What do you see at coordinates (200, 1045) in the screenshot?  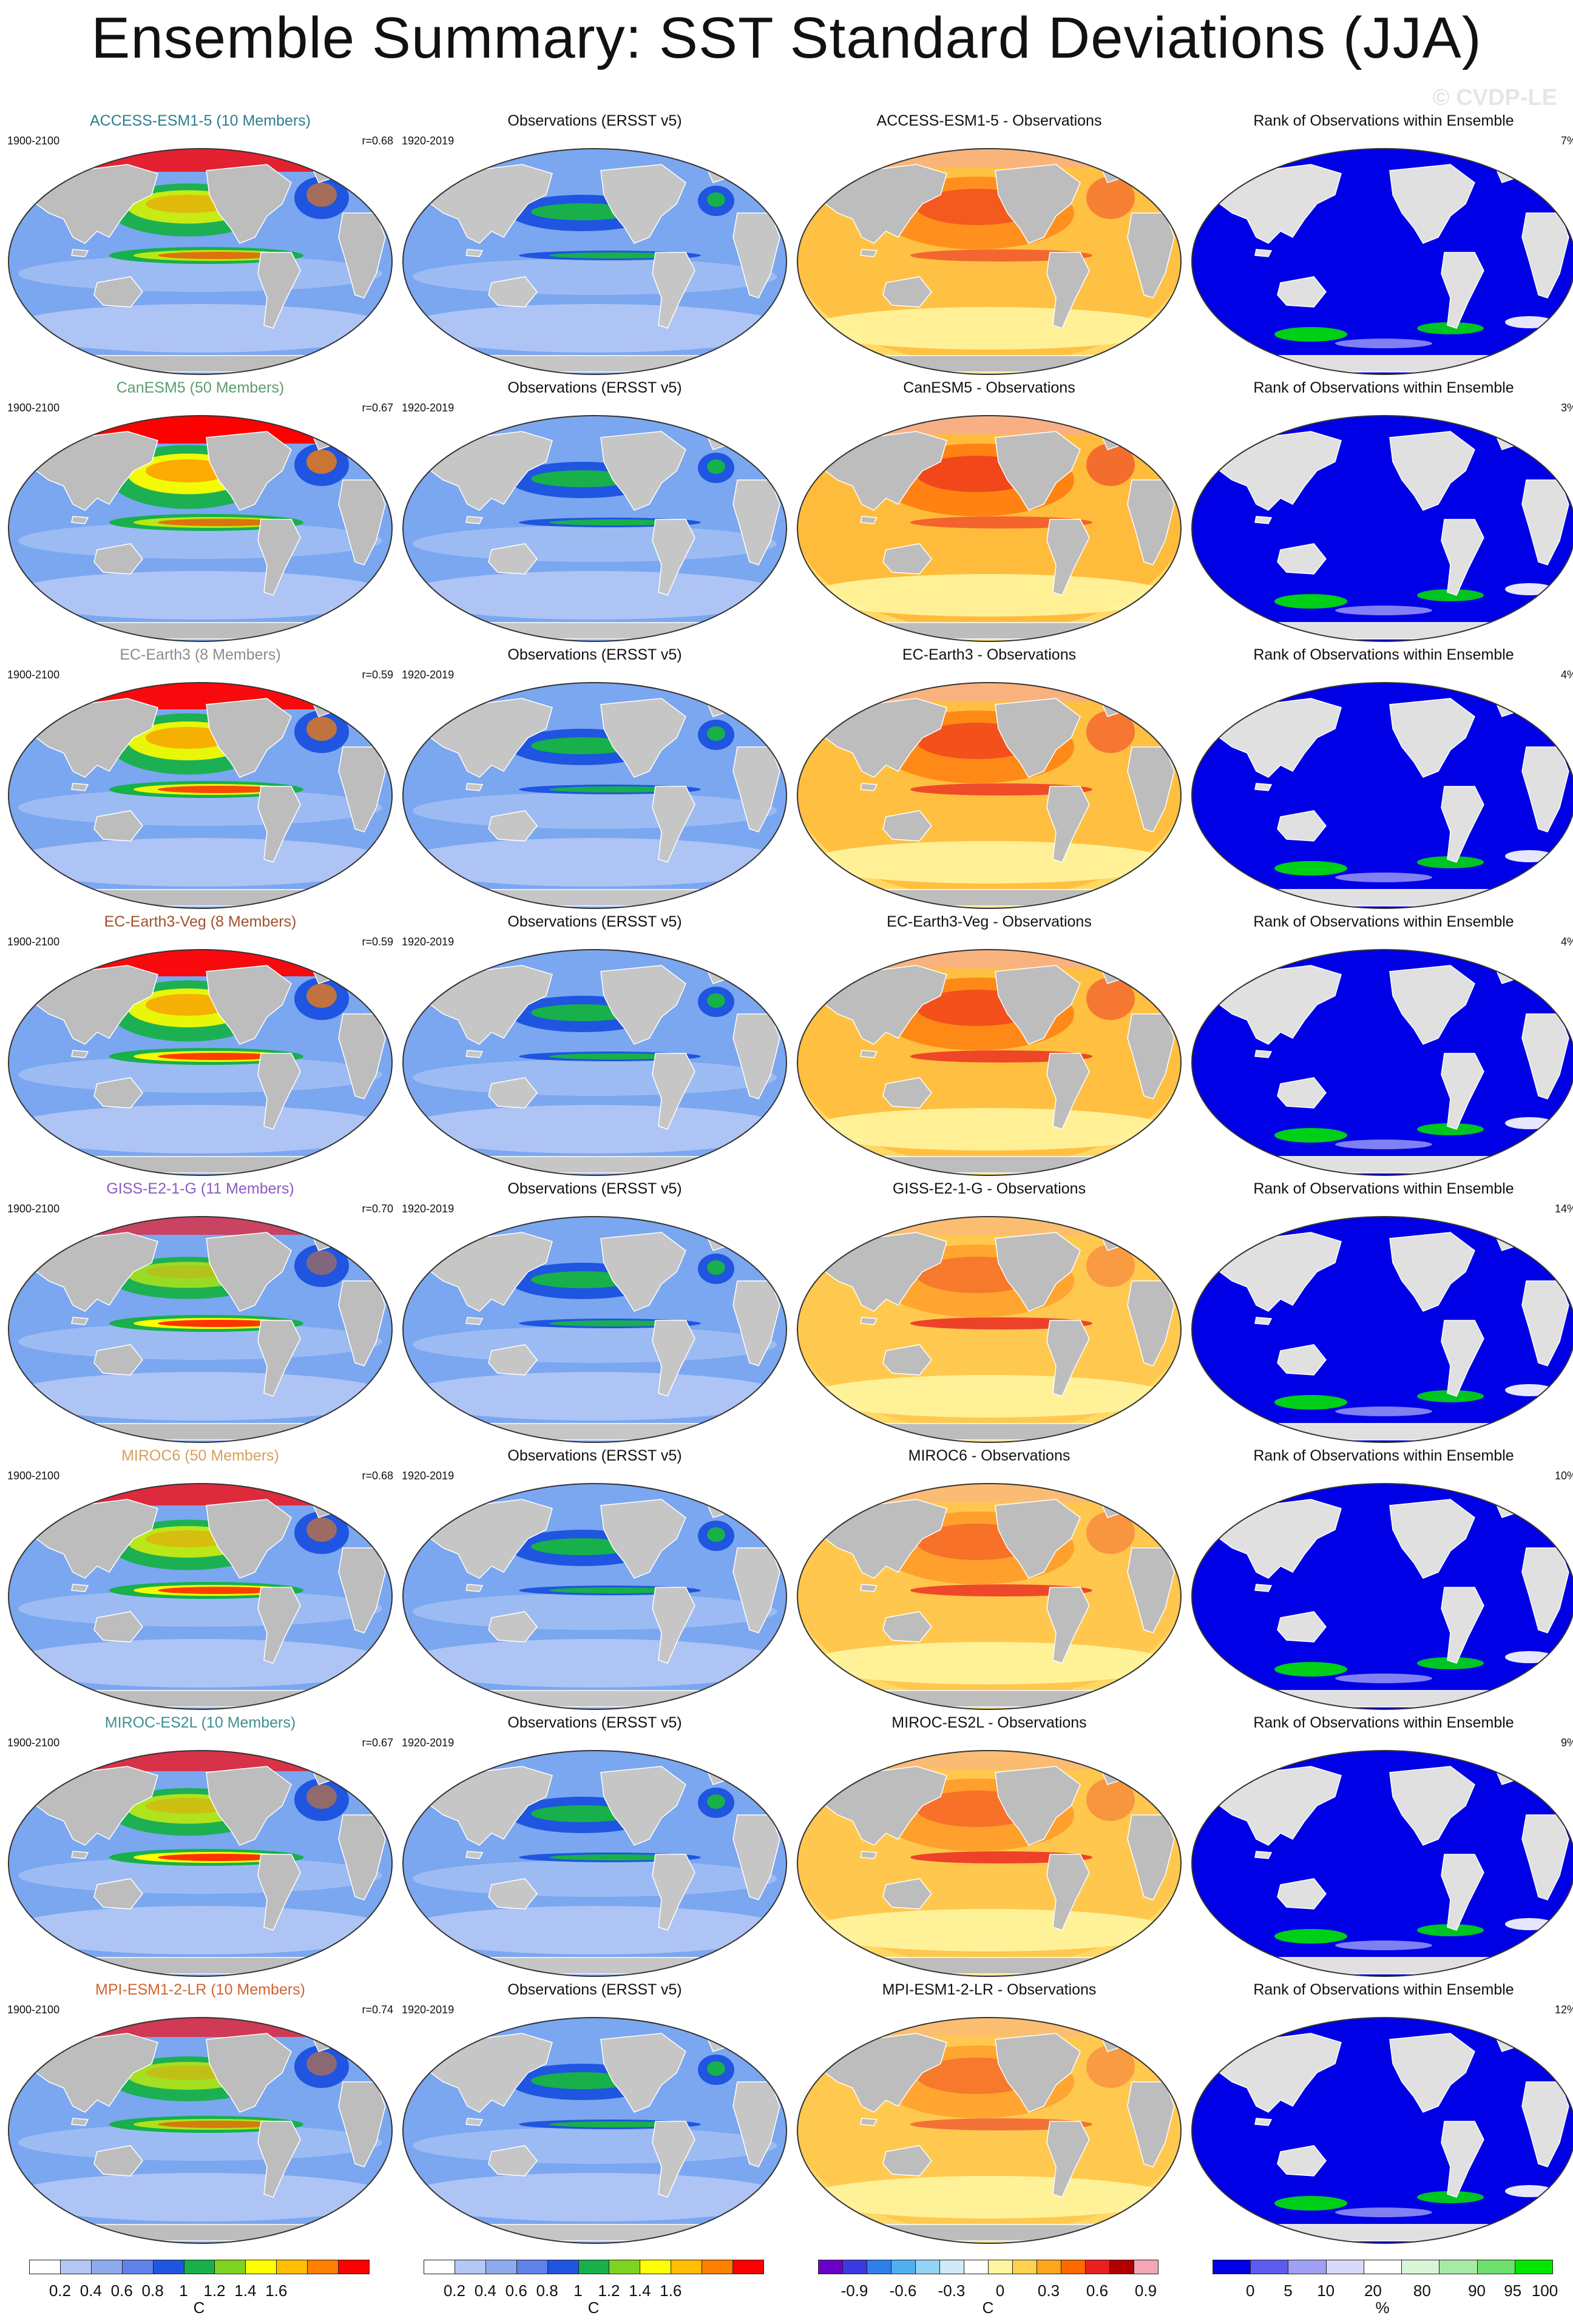 I see `map-panel-model: EC-Earth3-Veg (8 Members) 1900-2100 r=0.59` at bounding box center [200, 1045].